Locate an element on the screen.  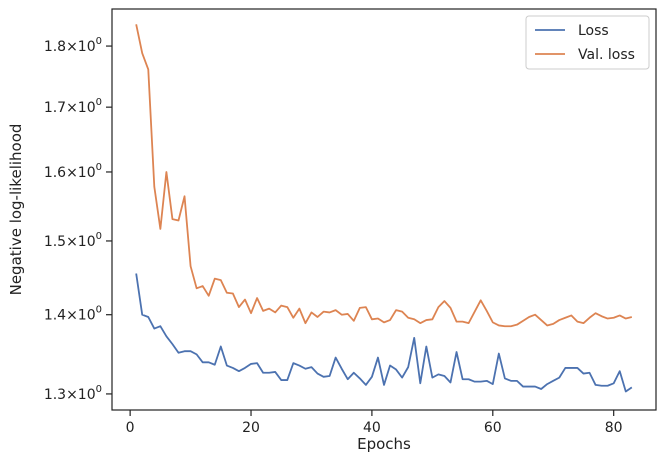
y-tick-label: 1.3×100 is located at coordinates (73, 393).